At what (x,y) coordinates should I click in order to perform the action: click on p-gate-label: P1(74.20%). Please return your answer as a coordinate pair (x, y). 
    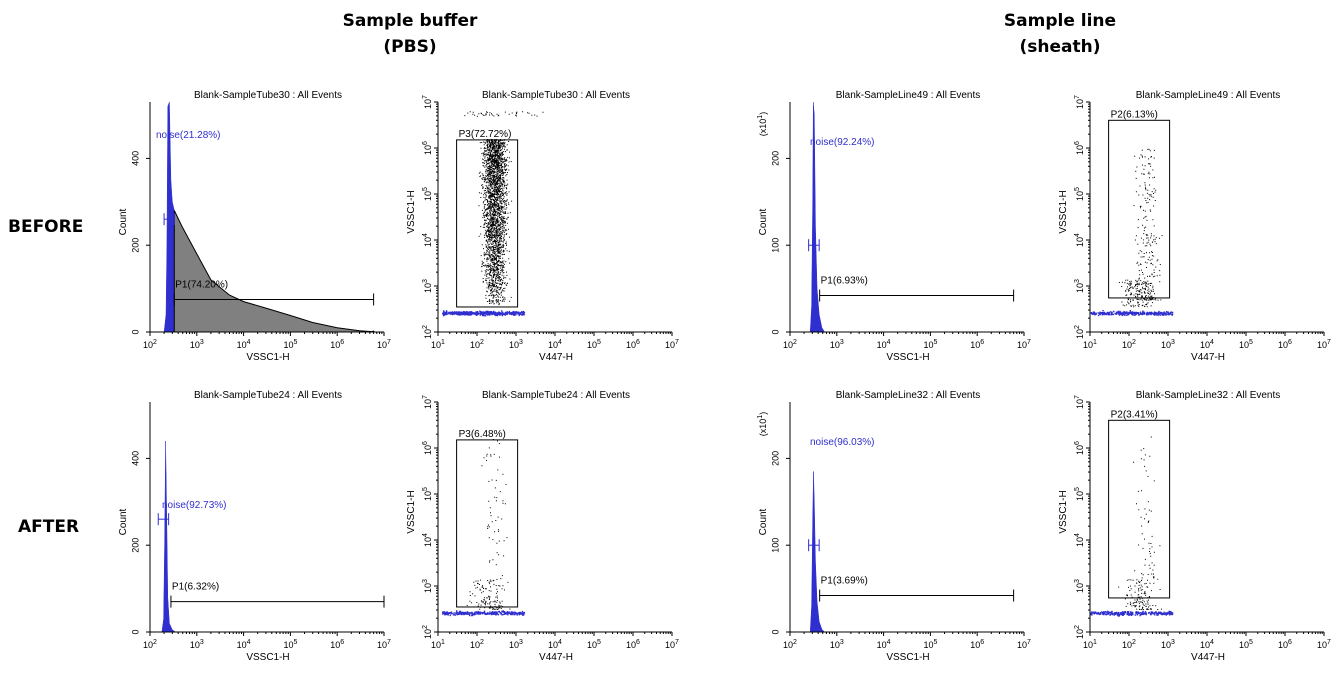
    Looking at the image, I should click on (201, 284).